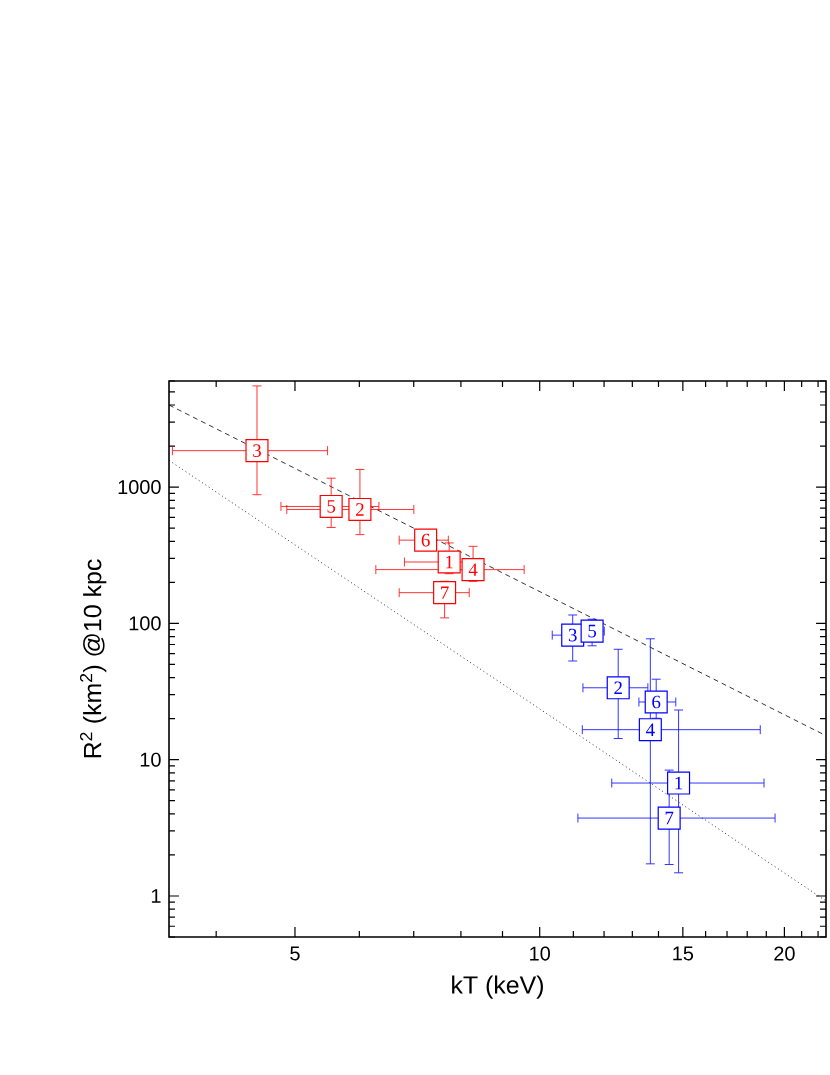 This screenshot has width=830, height=1075. What do you see at coordinates (93, 658) in the screenshot?
I see `y-axis-title: R$^{2}$ (km$^{2}$) @10 kpc` at bounding box center [93, 658].